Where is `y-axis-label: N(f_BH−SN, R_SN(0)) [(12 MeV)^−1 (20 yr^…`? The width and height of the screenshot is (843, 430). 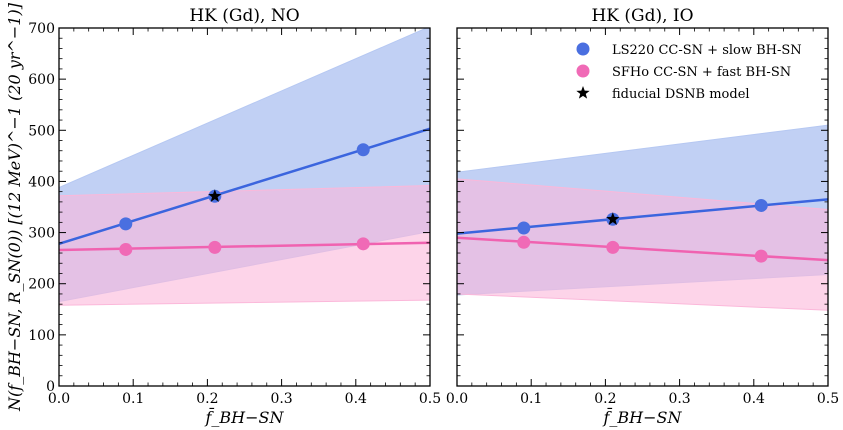
y-axis-label: N(f_BH−SN, R_SN(0)) [(12 MeV)^−1 (20 yr^… is located at coordinates (14, 207).